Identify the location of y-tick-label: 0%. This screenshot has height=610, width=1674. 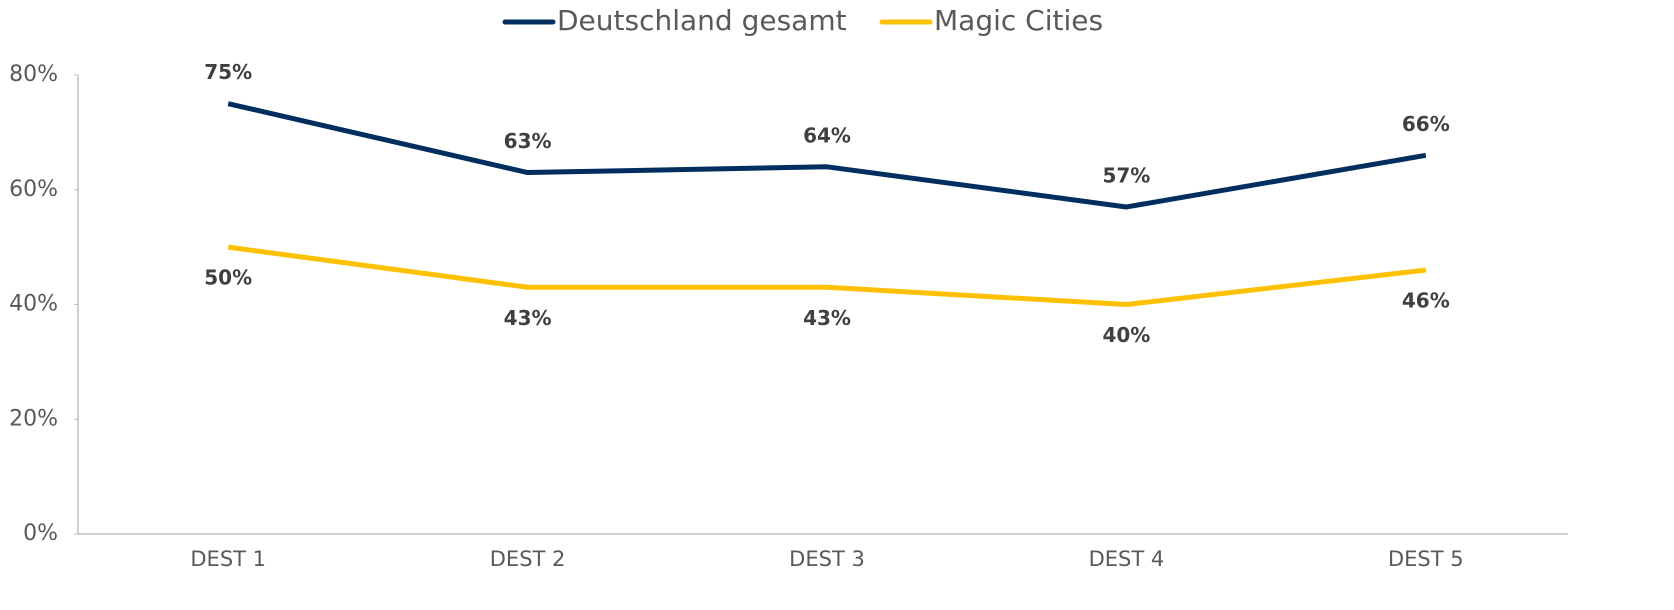
(40, 533).